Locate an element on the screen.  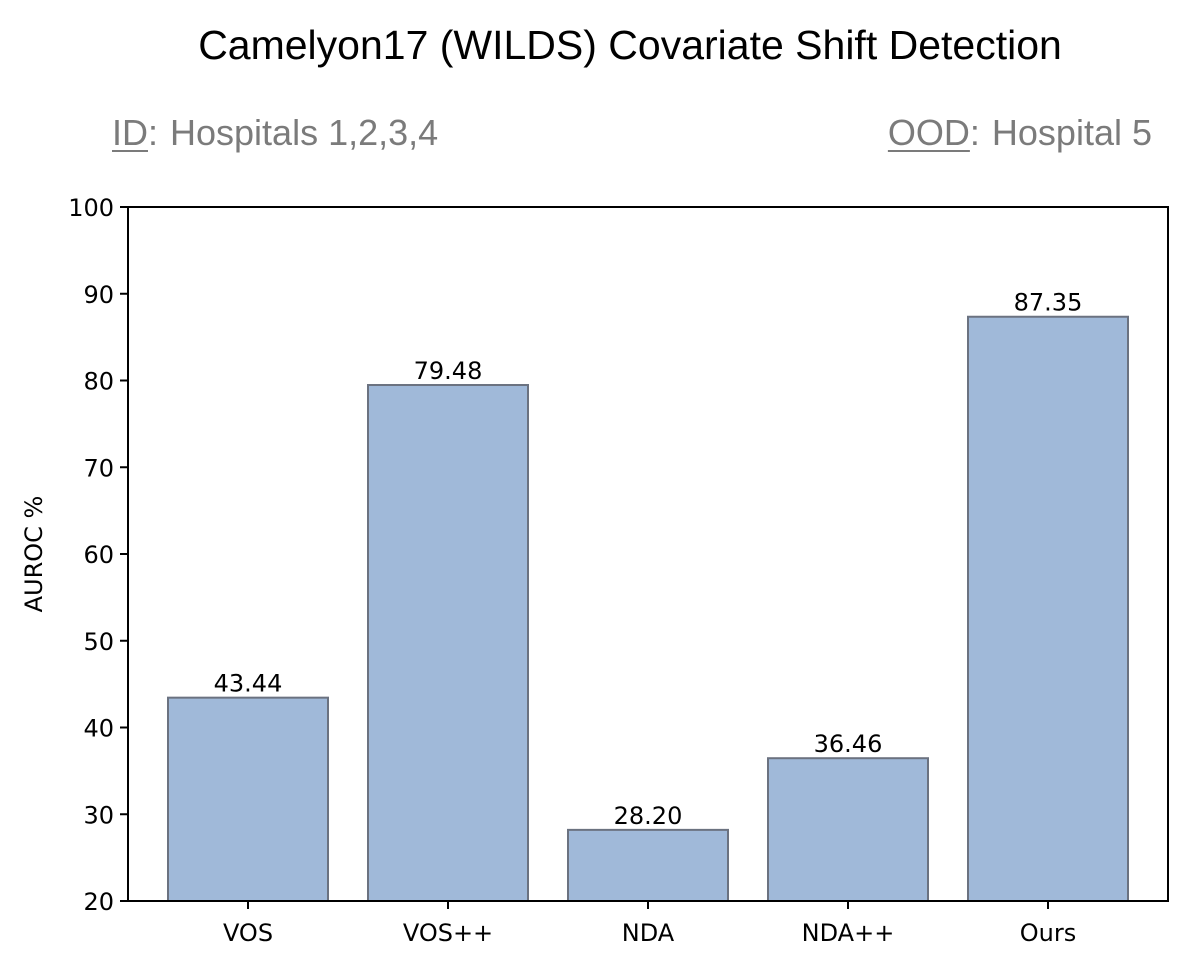
y-tick-label: 60 is located at coordinates (98, 555).